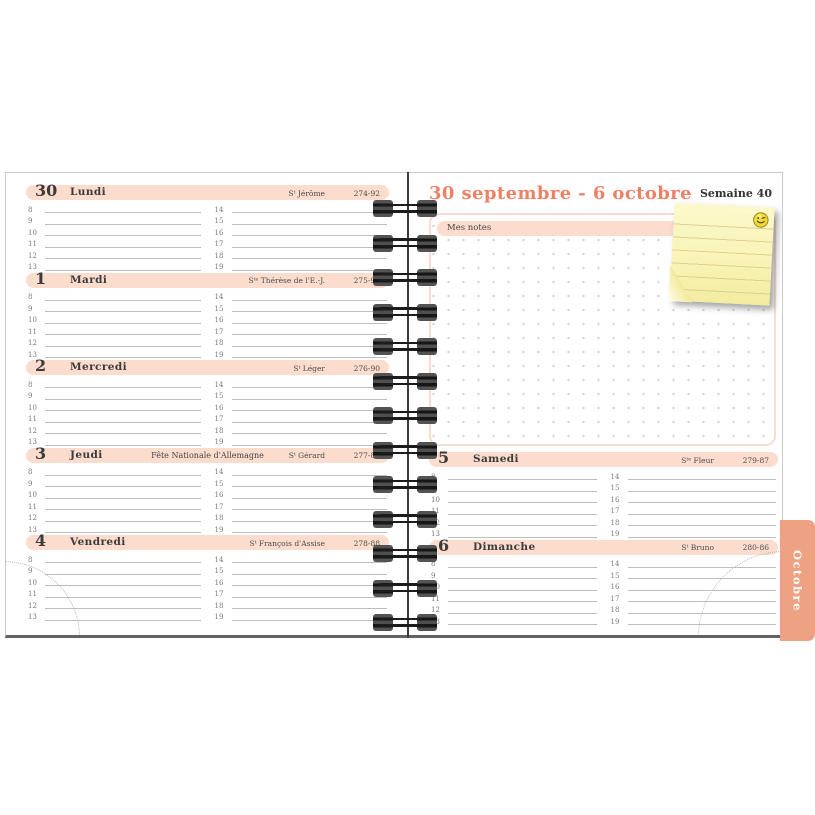 The image size is (815, 815). I want to click on day-of-year-code: 277-89, so click(366, 455).